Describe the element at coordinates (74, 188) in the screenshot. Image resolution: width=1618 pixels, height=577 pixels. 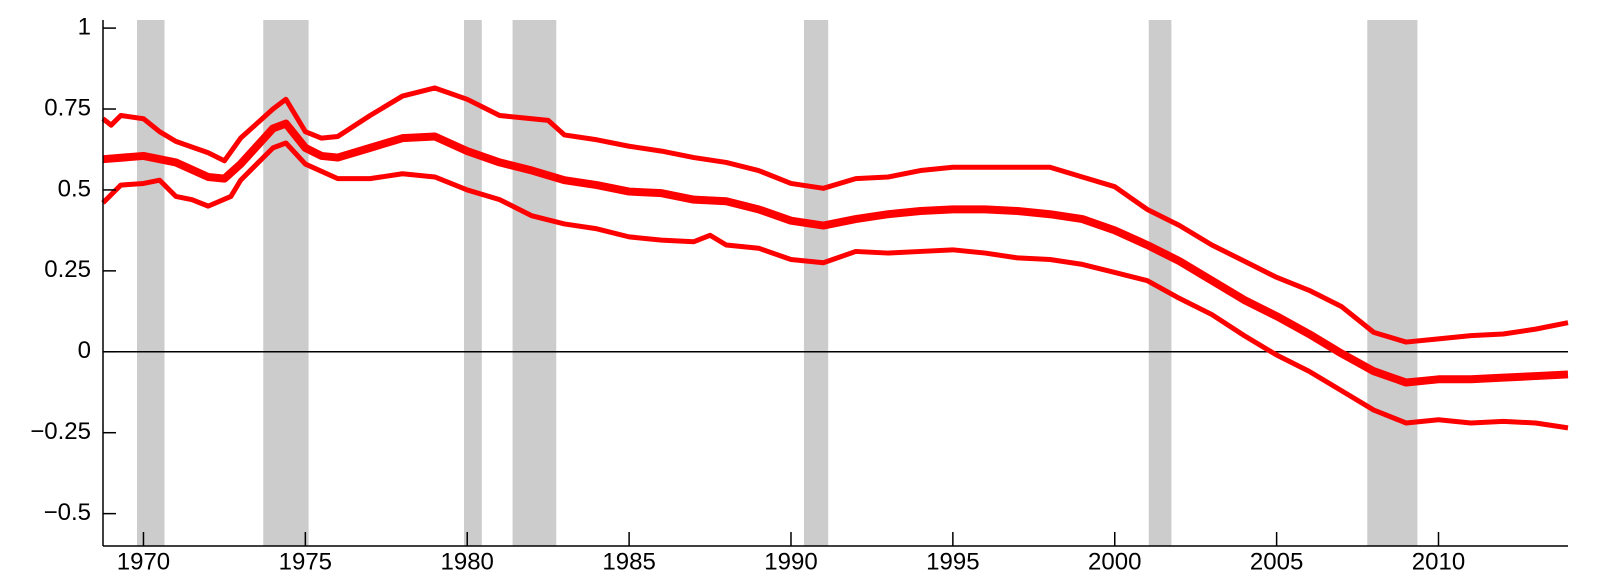
I see `y-tick-label: 0.5` at that location.